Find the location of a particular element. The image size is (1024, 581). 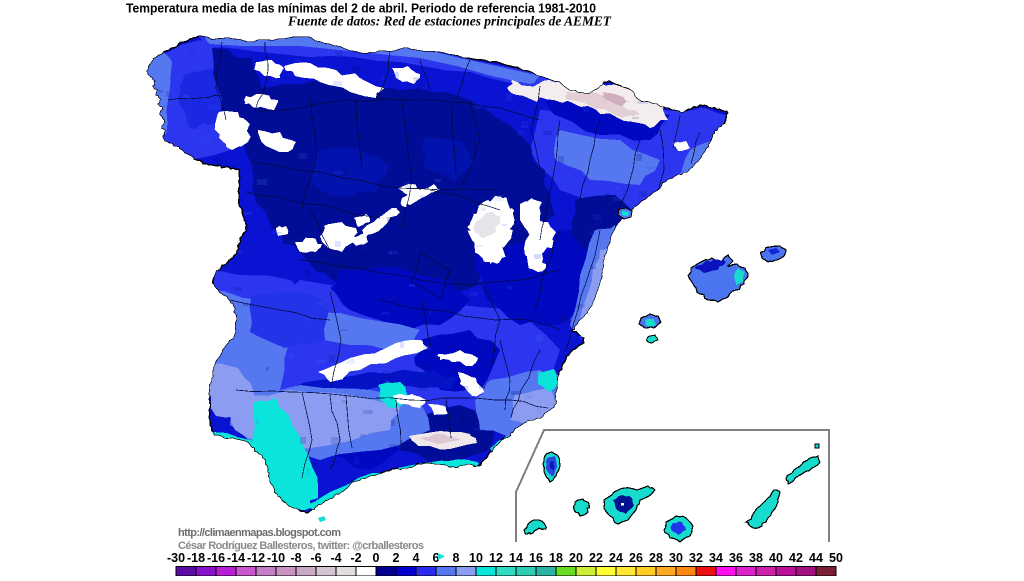

svg-text:http://climaenmapas.blogspot.c: http://climaenmapas.blogspot.com is located at coordinates (259, 533).